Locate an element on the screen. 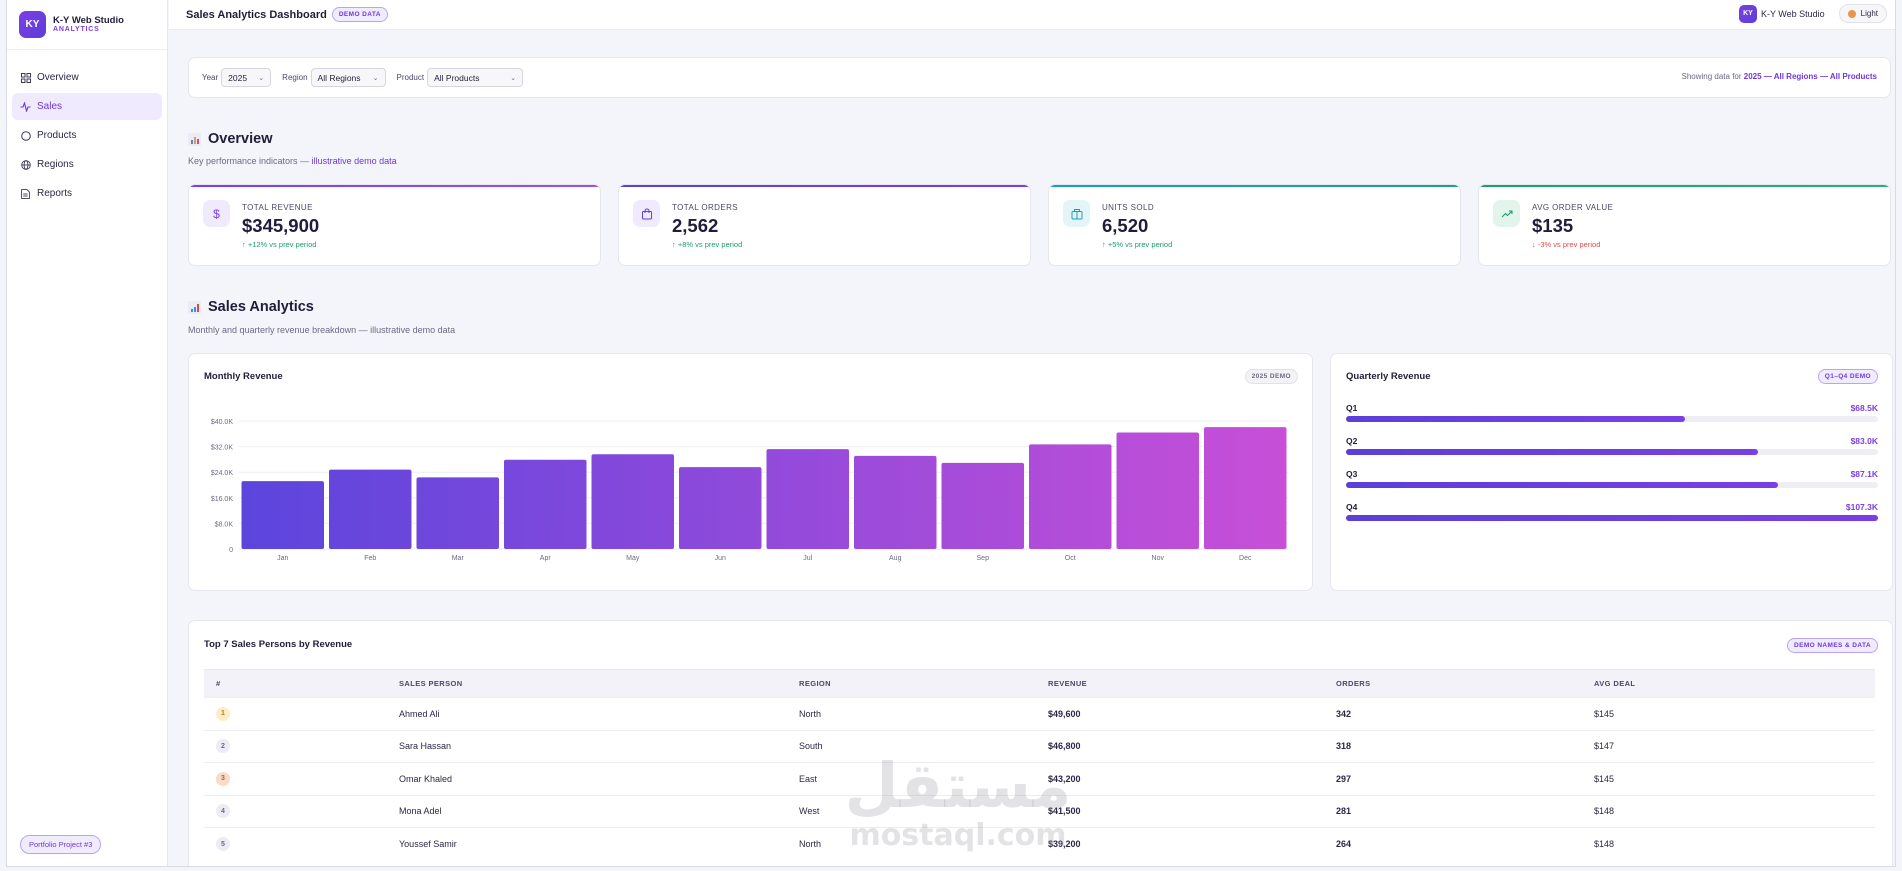 Image resolution: width=1902 pixels, height=871 pixels. table-row: 5 Youssef Samir North $39,200 264 $148 is located at coordinates (1039, 843).